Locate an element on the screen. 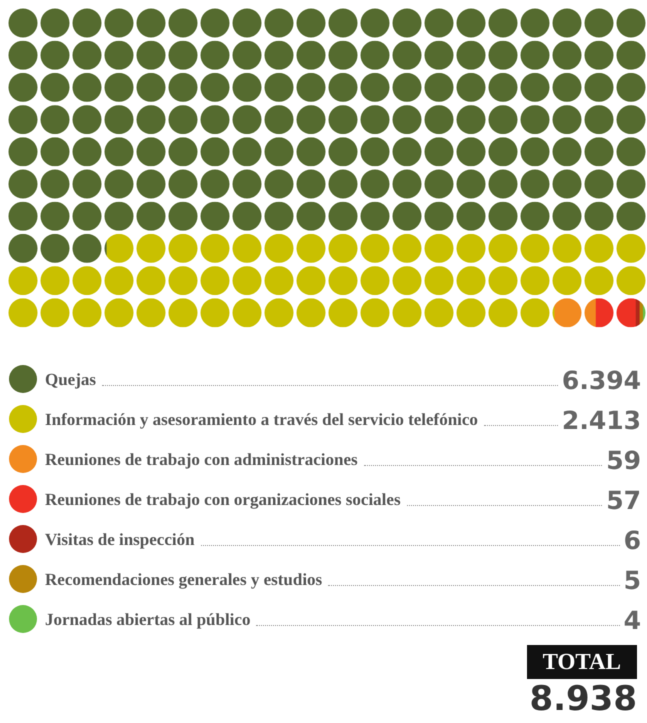  category-label: Jornadas abiertas al público is located at coordinates (147, 620).